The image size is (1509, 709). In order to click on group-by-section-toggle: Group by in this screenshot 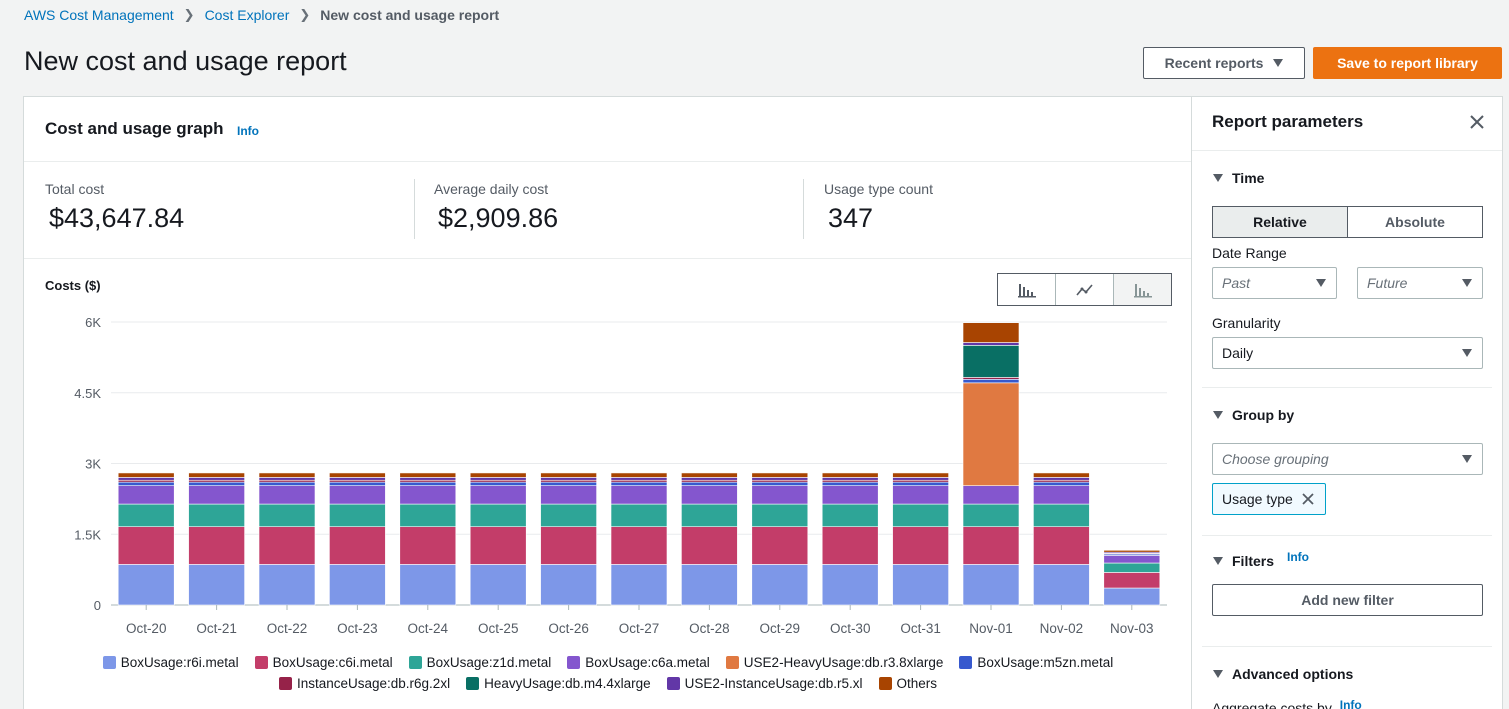, I will do `click(1253, 415)`.